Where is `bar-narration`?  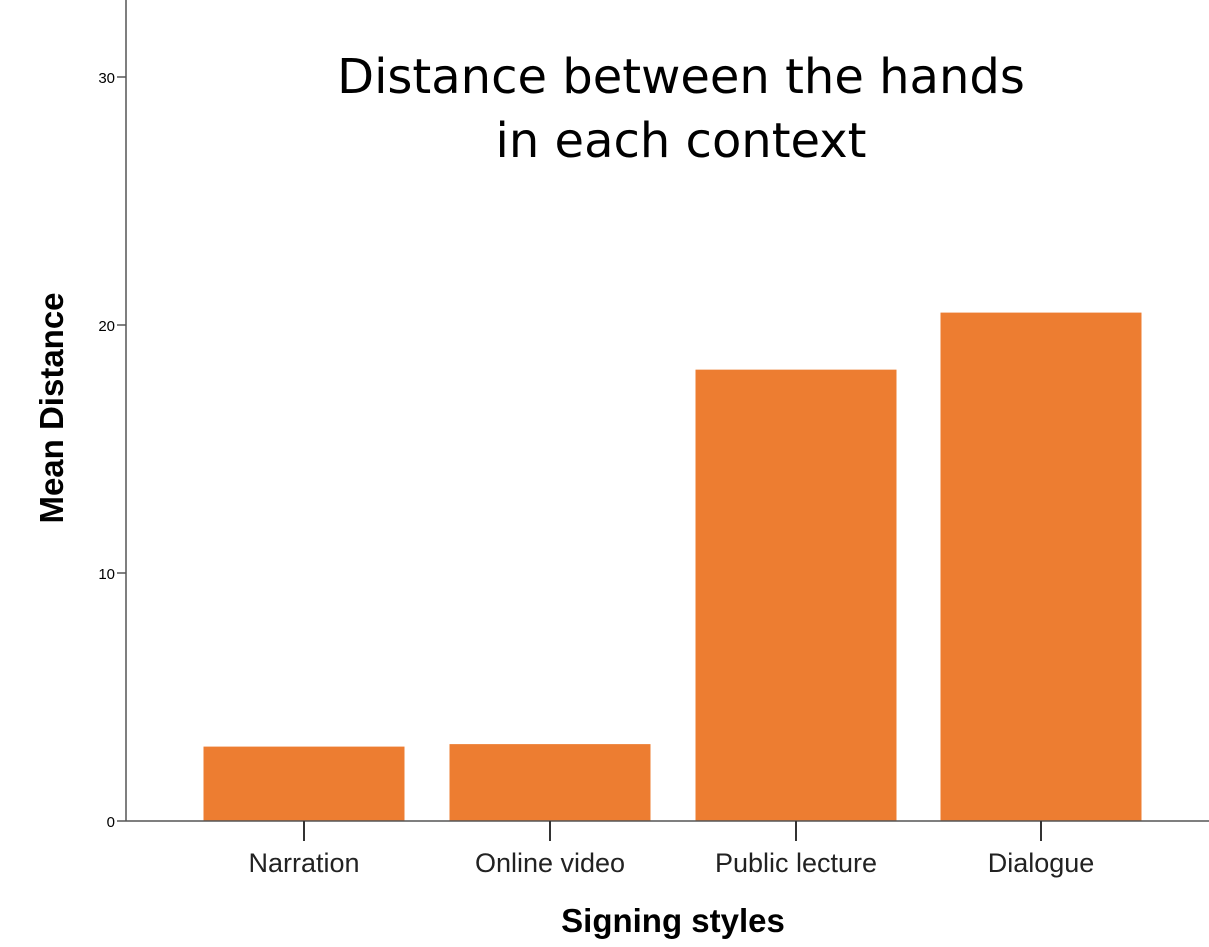 bar-narration is located at coordinates (304, 783).